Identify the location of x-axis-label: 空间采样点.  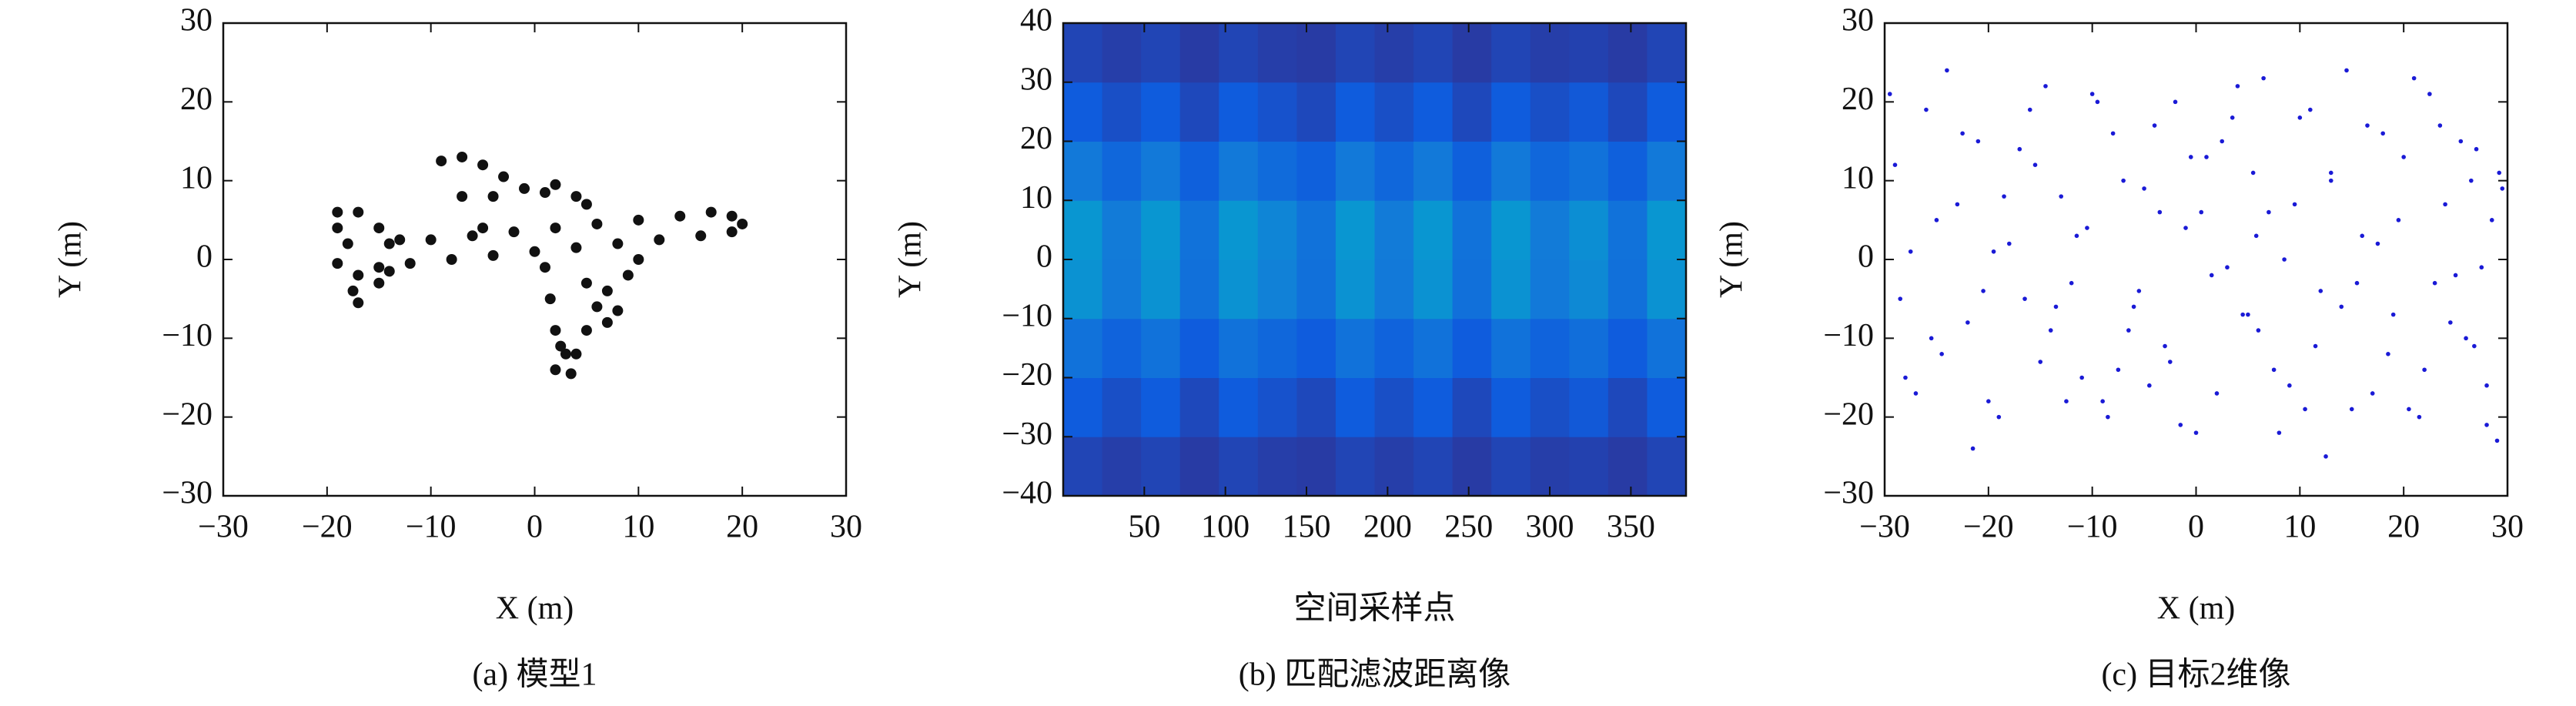
(1374, 609).